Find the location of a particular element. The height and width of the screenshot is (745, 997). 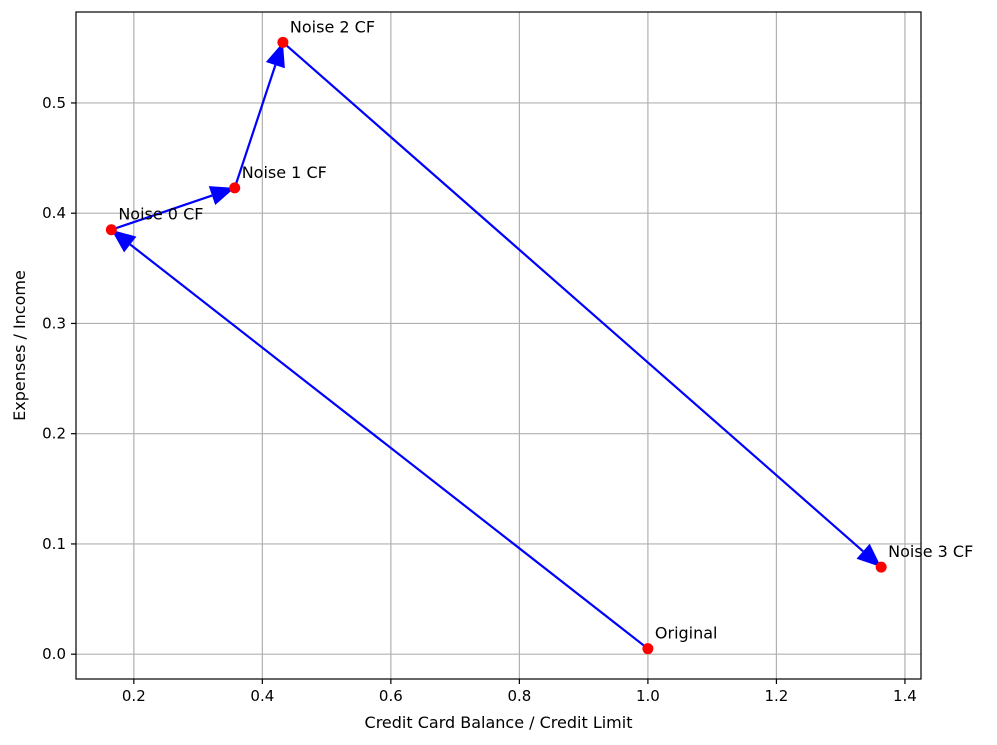

y-tick-label: 0.2 is located at coordinates (54, 434).